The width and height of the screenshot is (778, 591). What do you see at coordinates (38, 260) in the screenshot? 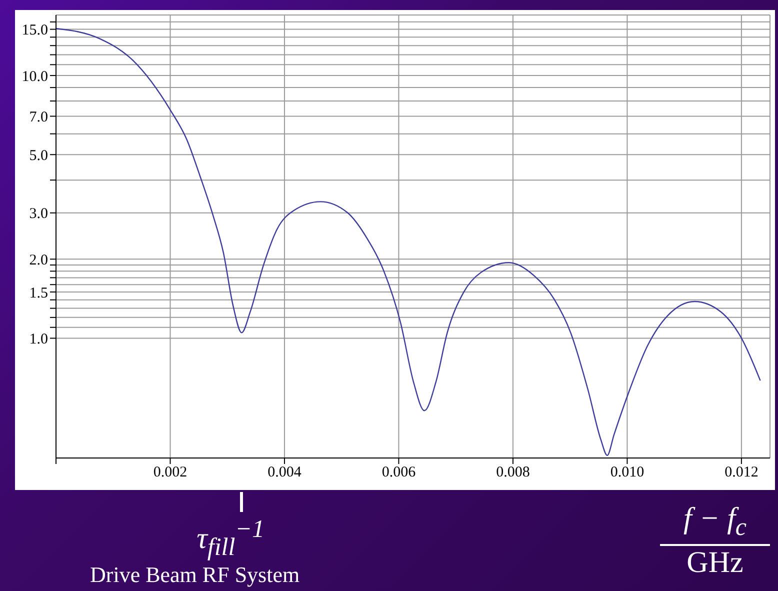
I see `y-tick-label: 2.0` at bounding box center [38, 260].